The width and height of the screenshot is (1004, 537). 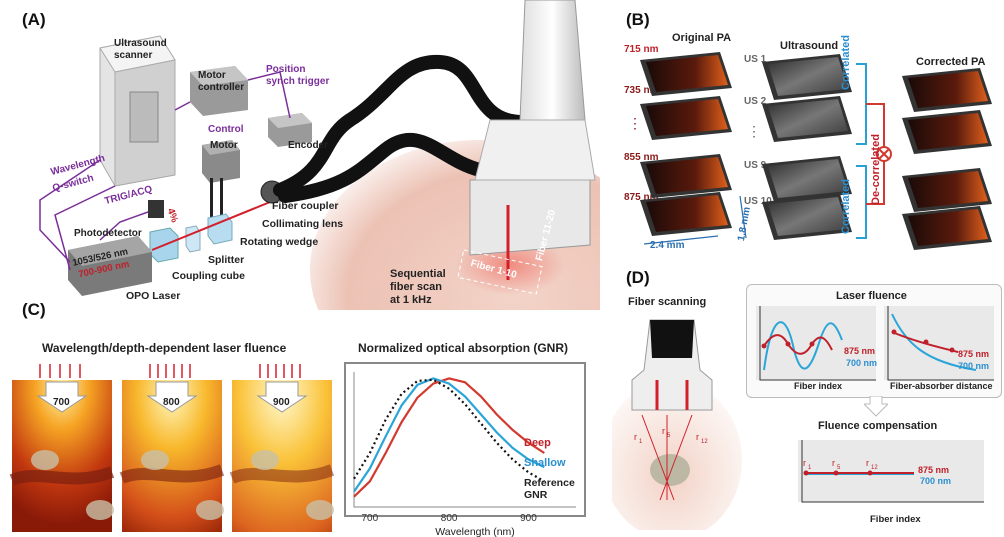 I want to click on series-line-deep, so click(x=449, y=437).